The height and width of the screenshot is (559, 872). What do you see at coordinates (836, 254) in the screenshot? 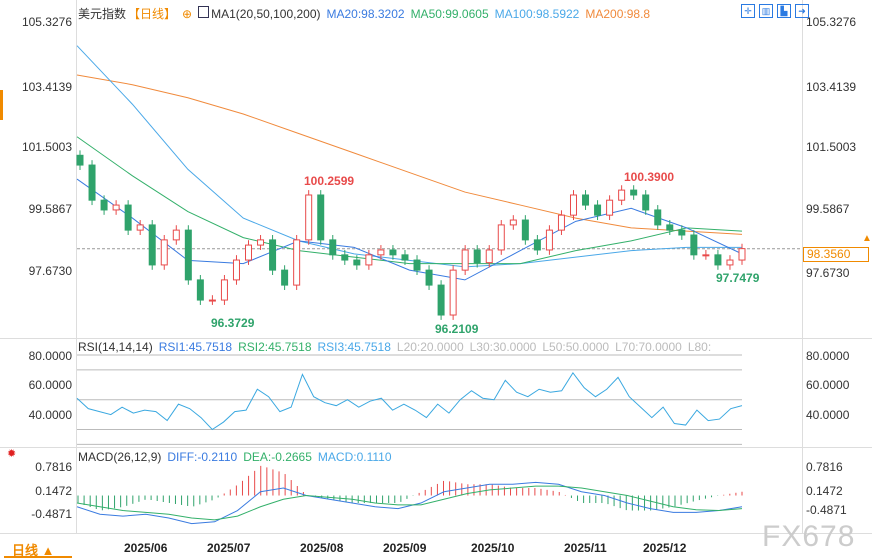
I see `current-price-tag: 98.3560` at bounding box center [836, 254].